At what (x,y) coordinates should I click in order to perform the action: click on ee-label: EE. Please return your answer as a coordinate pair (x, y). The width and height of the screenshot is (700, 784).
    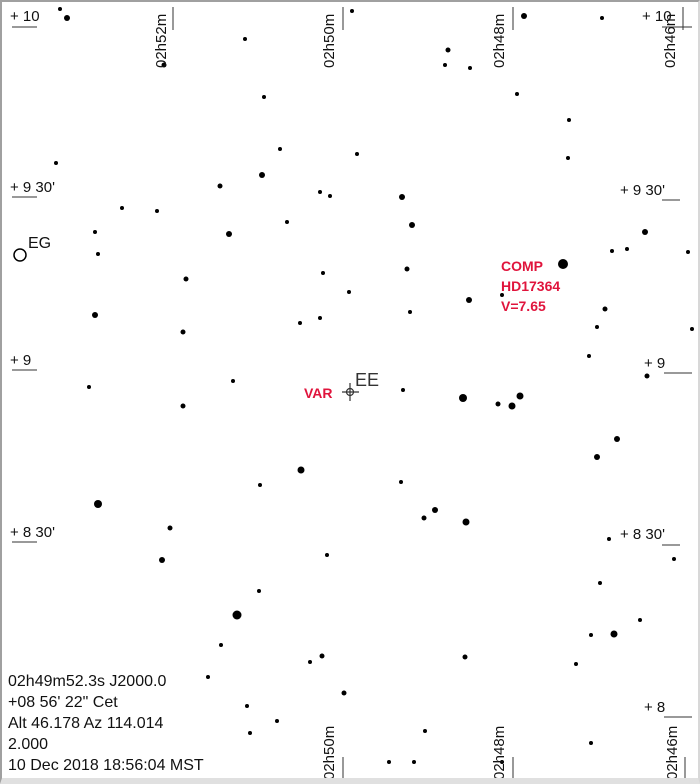
    Looking at the image, I should click on (367, 380).